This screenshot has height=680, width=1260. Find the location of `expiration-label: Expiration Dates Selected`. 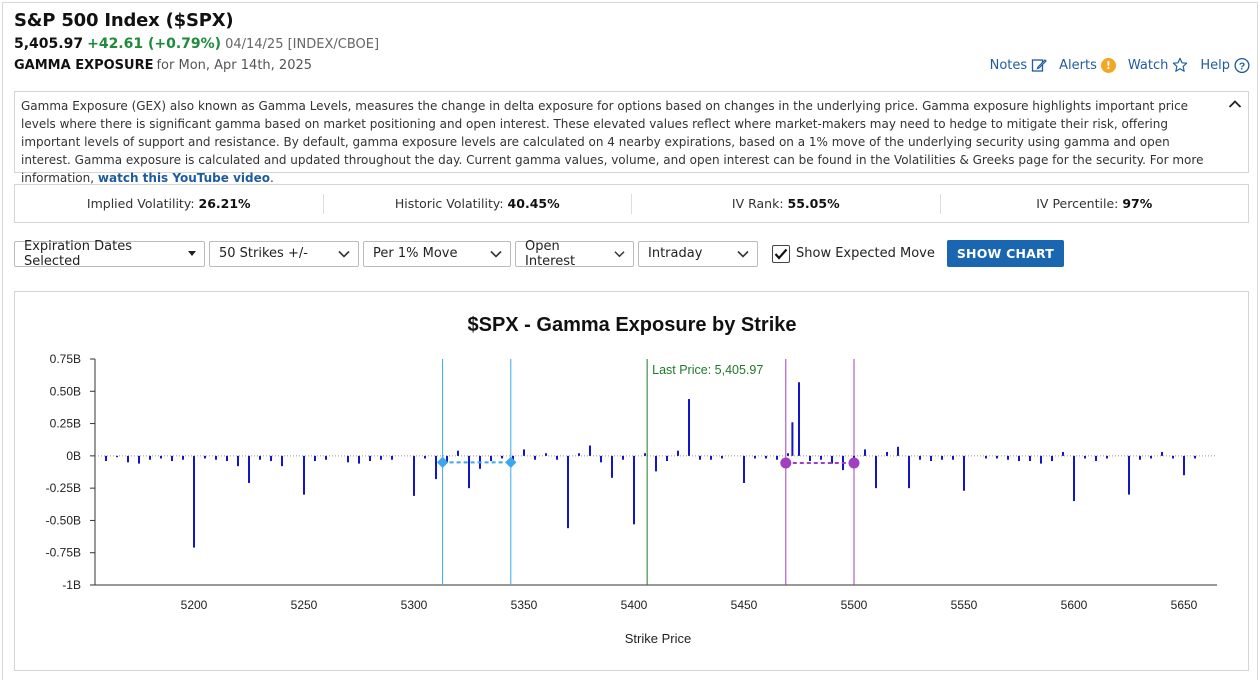

expiration-label: Expiration Dates Selected is located at coordinates (78, 253).